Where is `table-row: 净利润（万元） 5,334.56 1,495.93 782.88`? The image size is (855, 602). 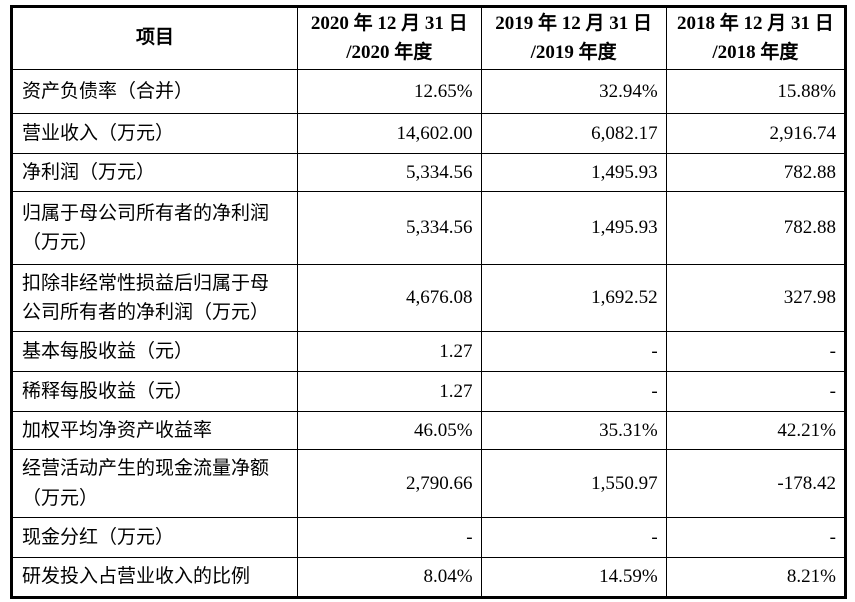
table-row: 净利润（万元） 5,334.56 1,495.93 782.88 is located at coordinates (428, 172).